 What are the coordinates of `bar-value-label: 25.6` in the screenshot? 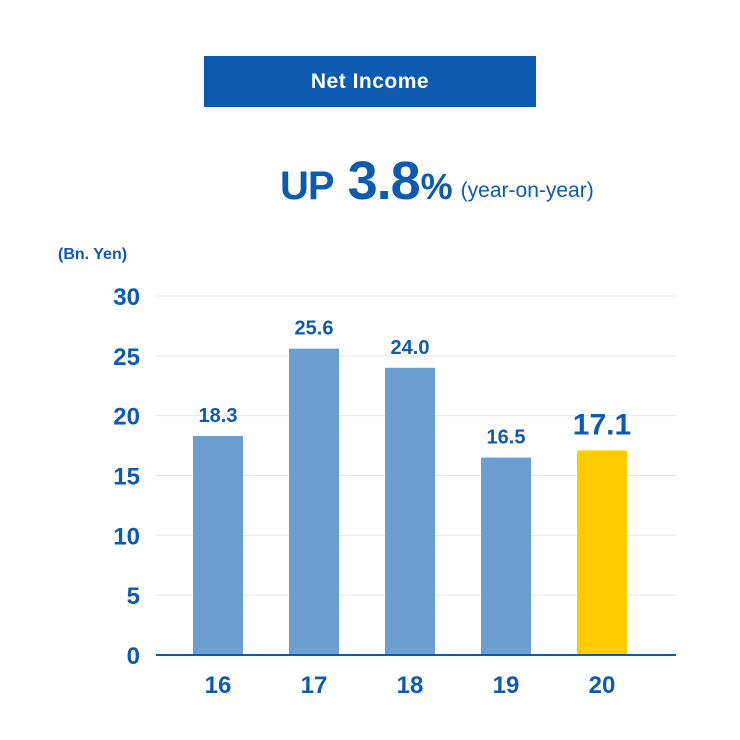 It's located at (314, 329).